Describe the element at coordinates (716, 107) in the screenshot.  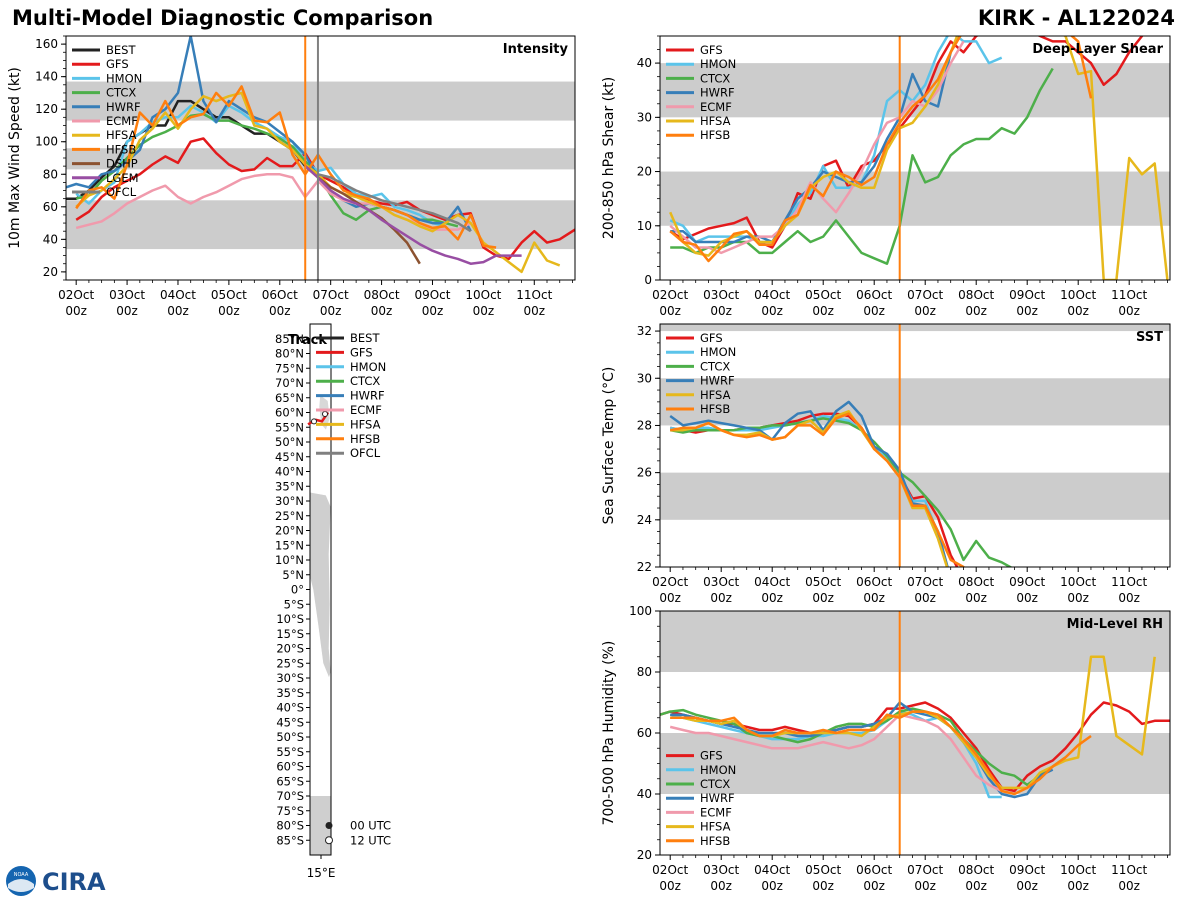
I see `shear-legend-ecmf: ECMF` at that location.